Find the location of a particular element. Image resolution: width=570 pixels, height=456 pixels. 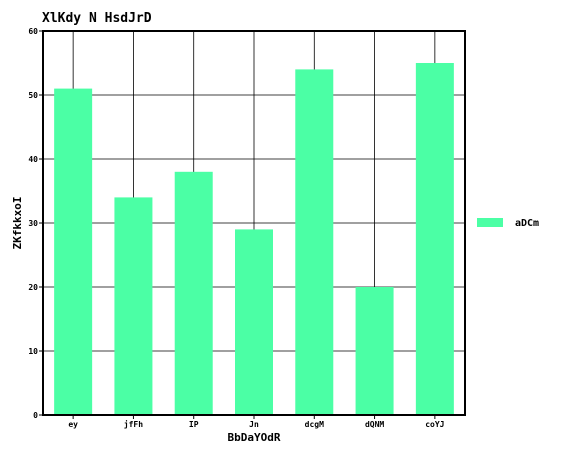

x-tick-label: IP is located at coordinates (194, 424).